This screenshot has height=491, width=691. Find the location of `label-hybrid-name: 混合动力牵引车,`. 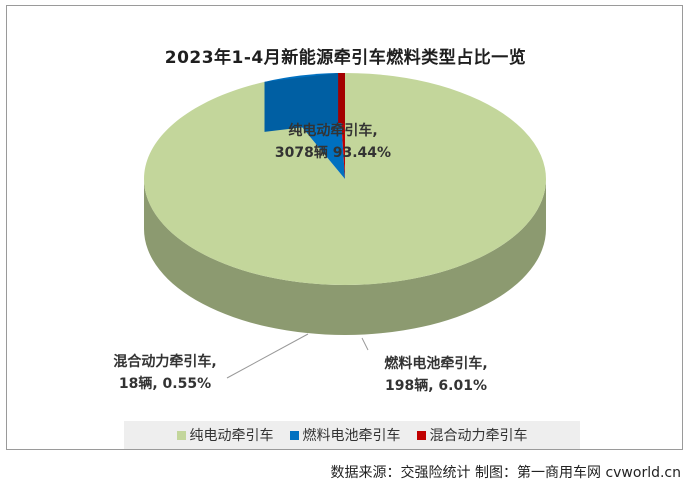

label-hybrid-name: 混合动力牵引车, is located at coordinates (164, 361).